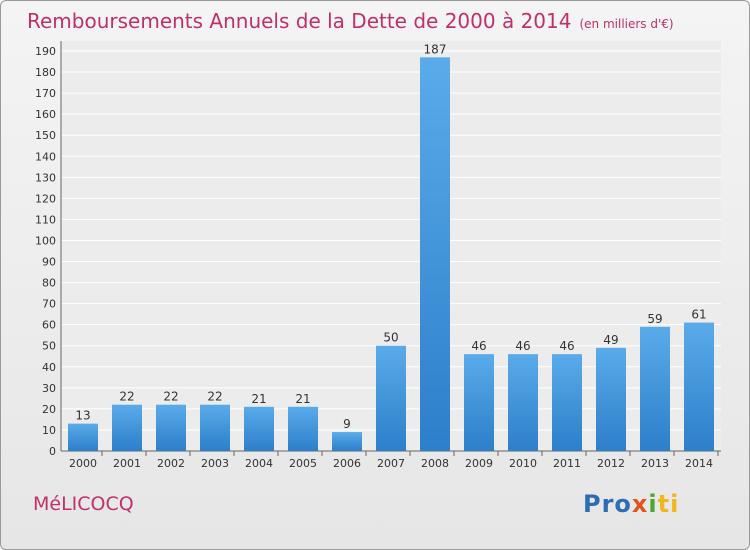  What do you see at coordinates (653, 504) in the screenshot?
I see `logo-part-3: i` at bounding box center [653, 504].